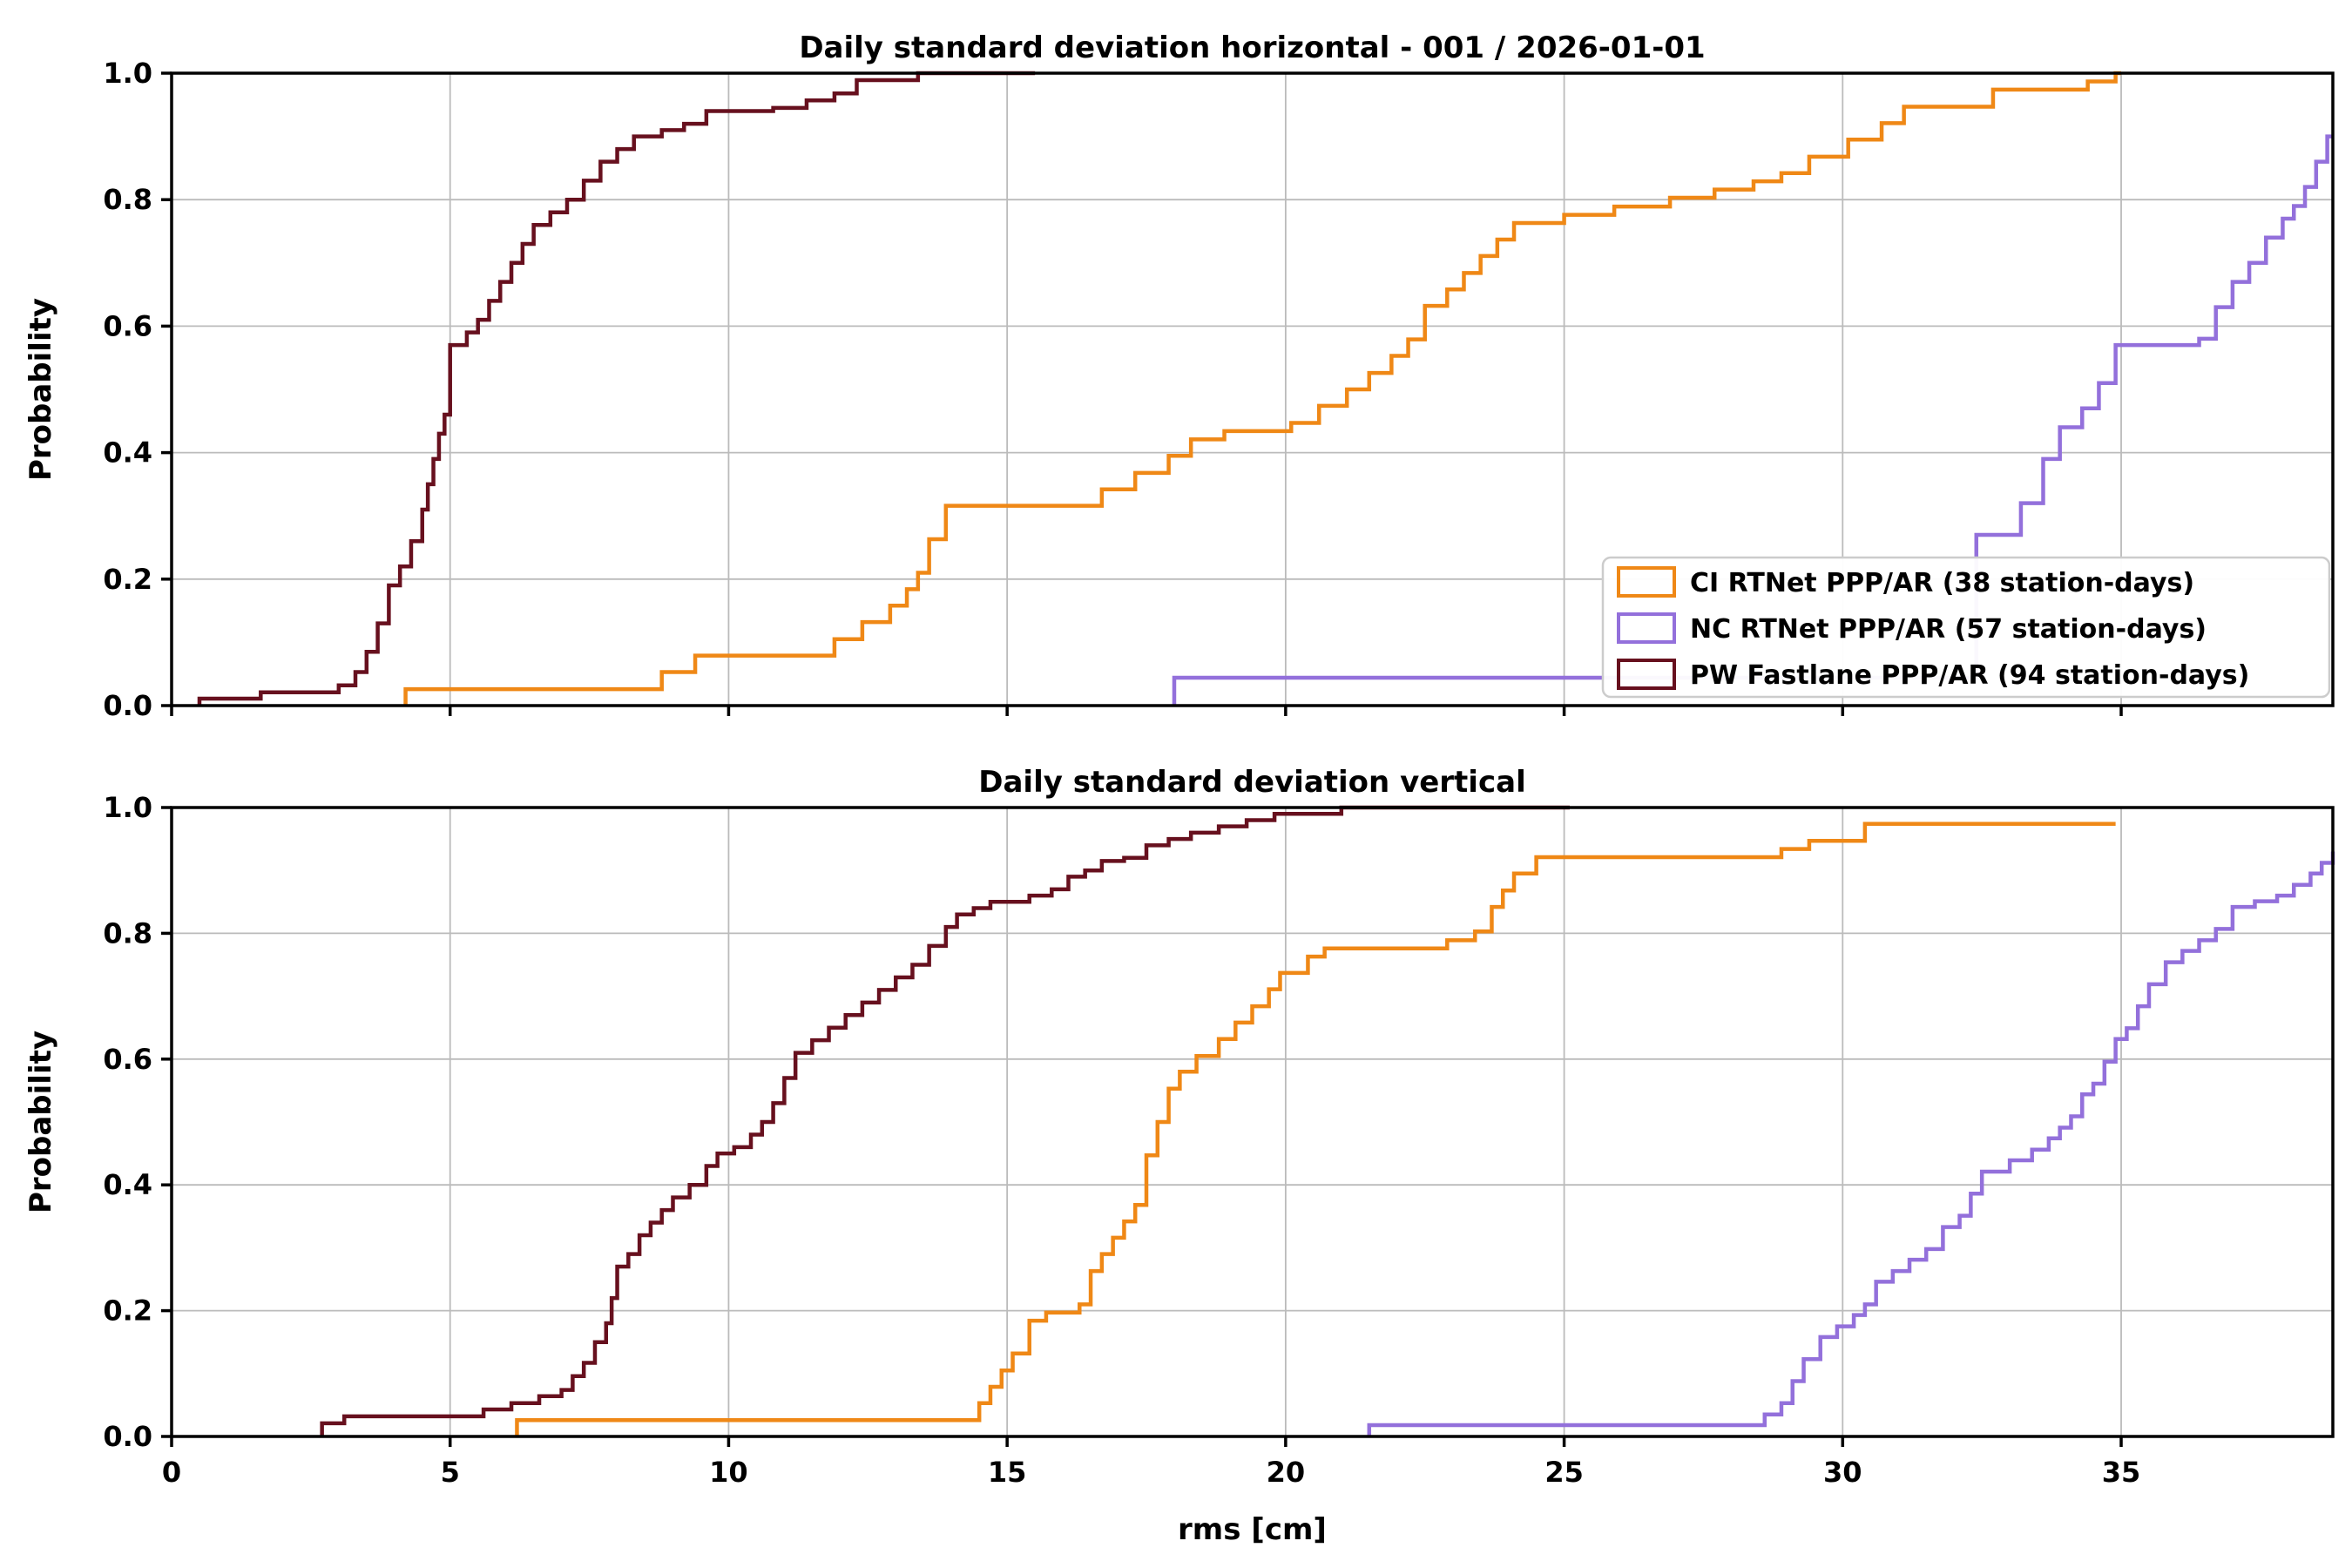  Describe the element at coordinates (1564, 1472) in the screenshot. I see `x-tick-label: 25` at that location.